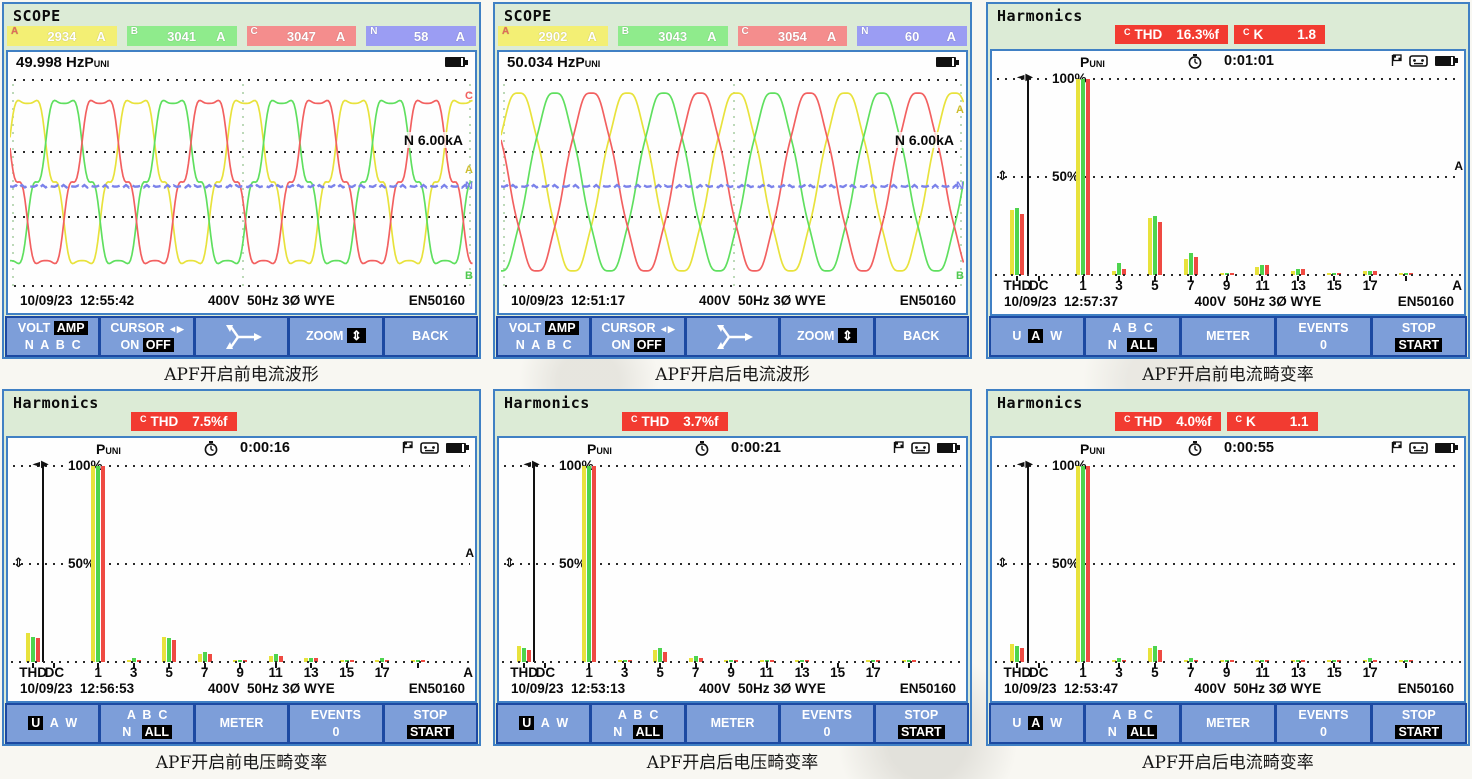 The image size is (1472, 779). I want to click on y-label-50: 50%, so click(1066, 176).